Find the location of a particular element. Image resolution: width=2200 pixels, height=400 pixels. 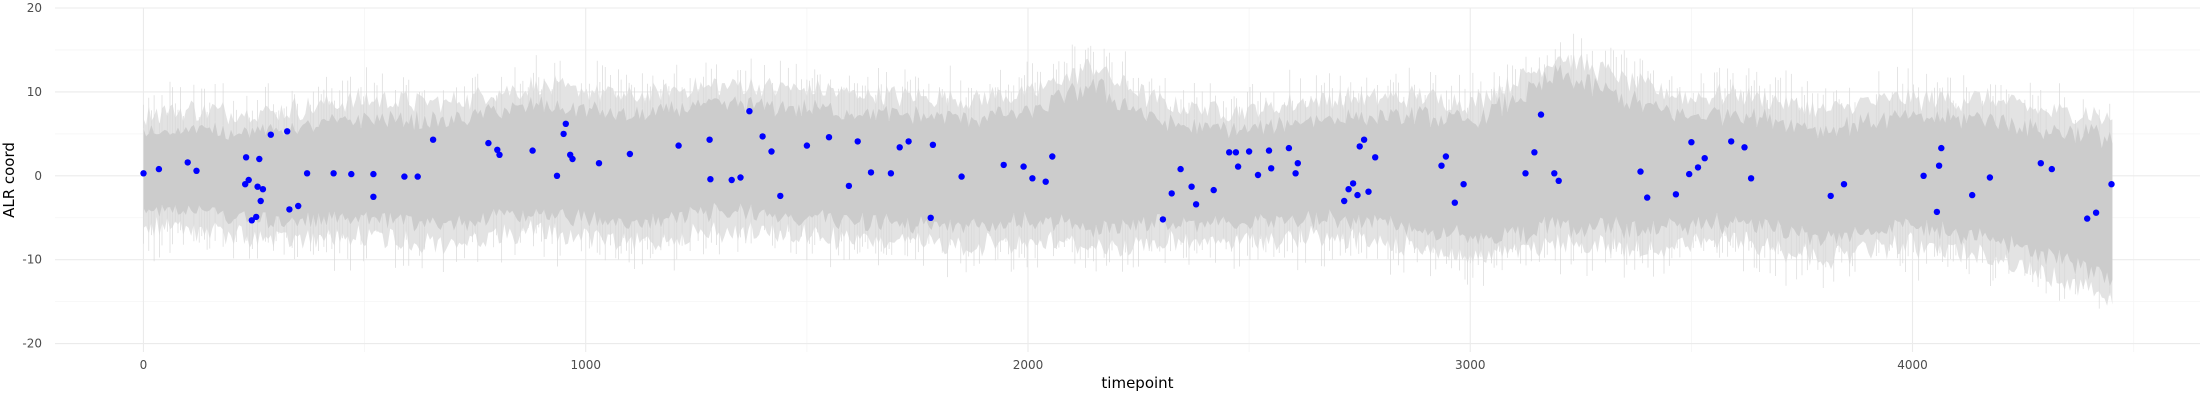

x-tick-label: 3000 is located at coordinates (1470, 365).